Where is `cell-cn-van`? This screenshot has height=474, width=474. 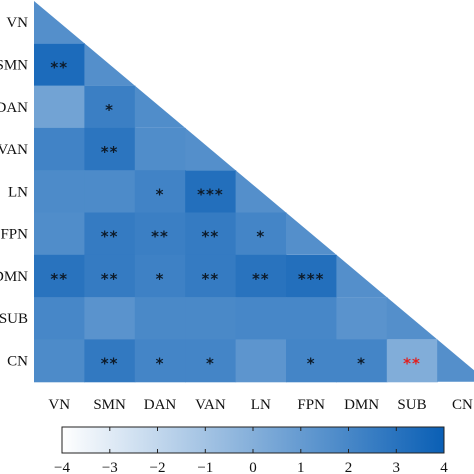
cell-cn-van is located at coordinates (211, 361).